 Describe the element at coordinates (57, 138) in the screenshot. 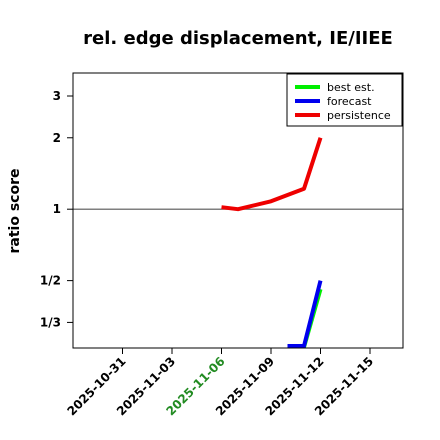

I see `y-tick-label: 2` at that location.